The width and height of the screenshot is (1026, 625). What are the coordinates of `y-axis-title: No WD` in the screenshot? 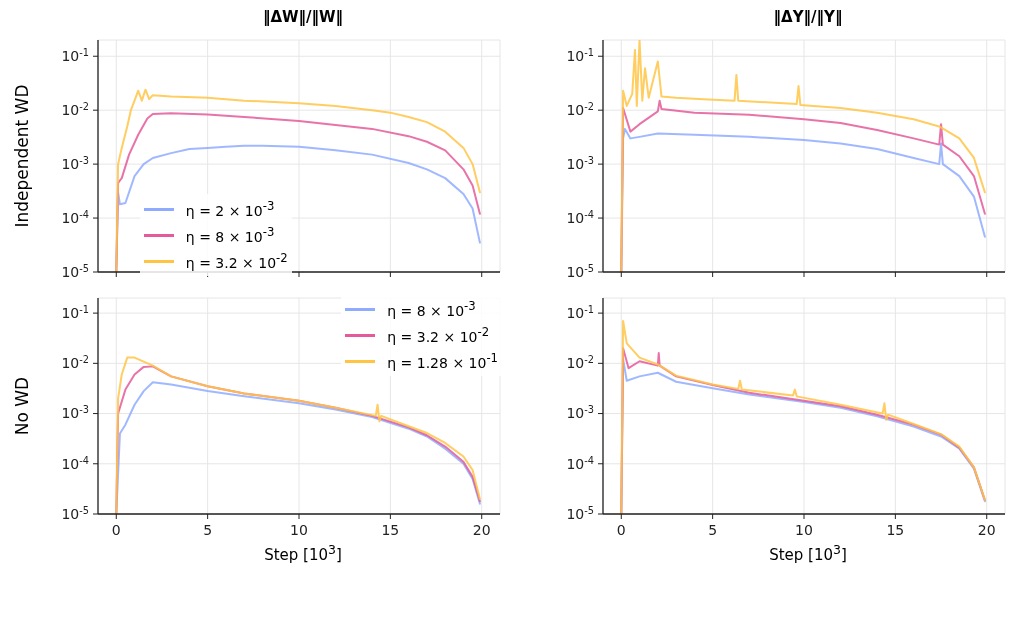 It's located at (22, 406).